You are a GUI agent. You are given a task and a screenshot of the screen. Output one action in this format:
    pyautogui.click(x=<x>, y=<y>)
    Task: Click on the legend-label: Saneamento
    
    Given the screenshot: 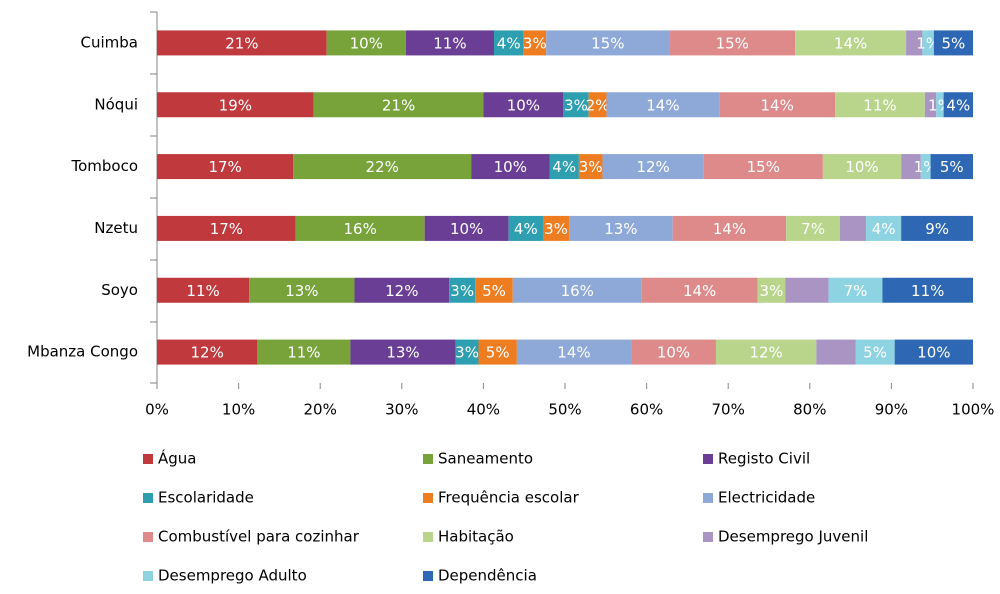 What is the action you would take?
    pyautogui.click(x=485, y=459)
    